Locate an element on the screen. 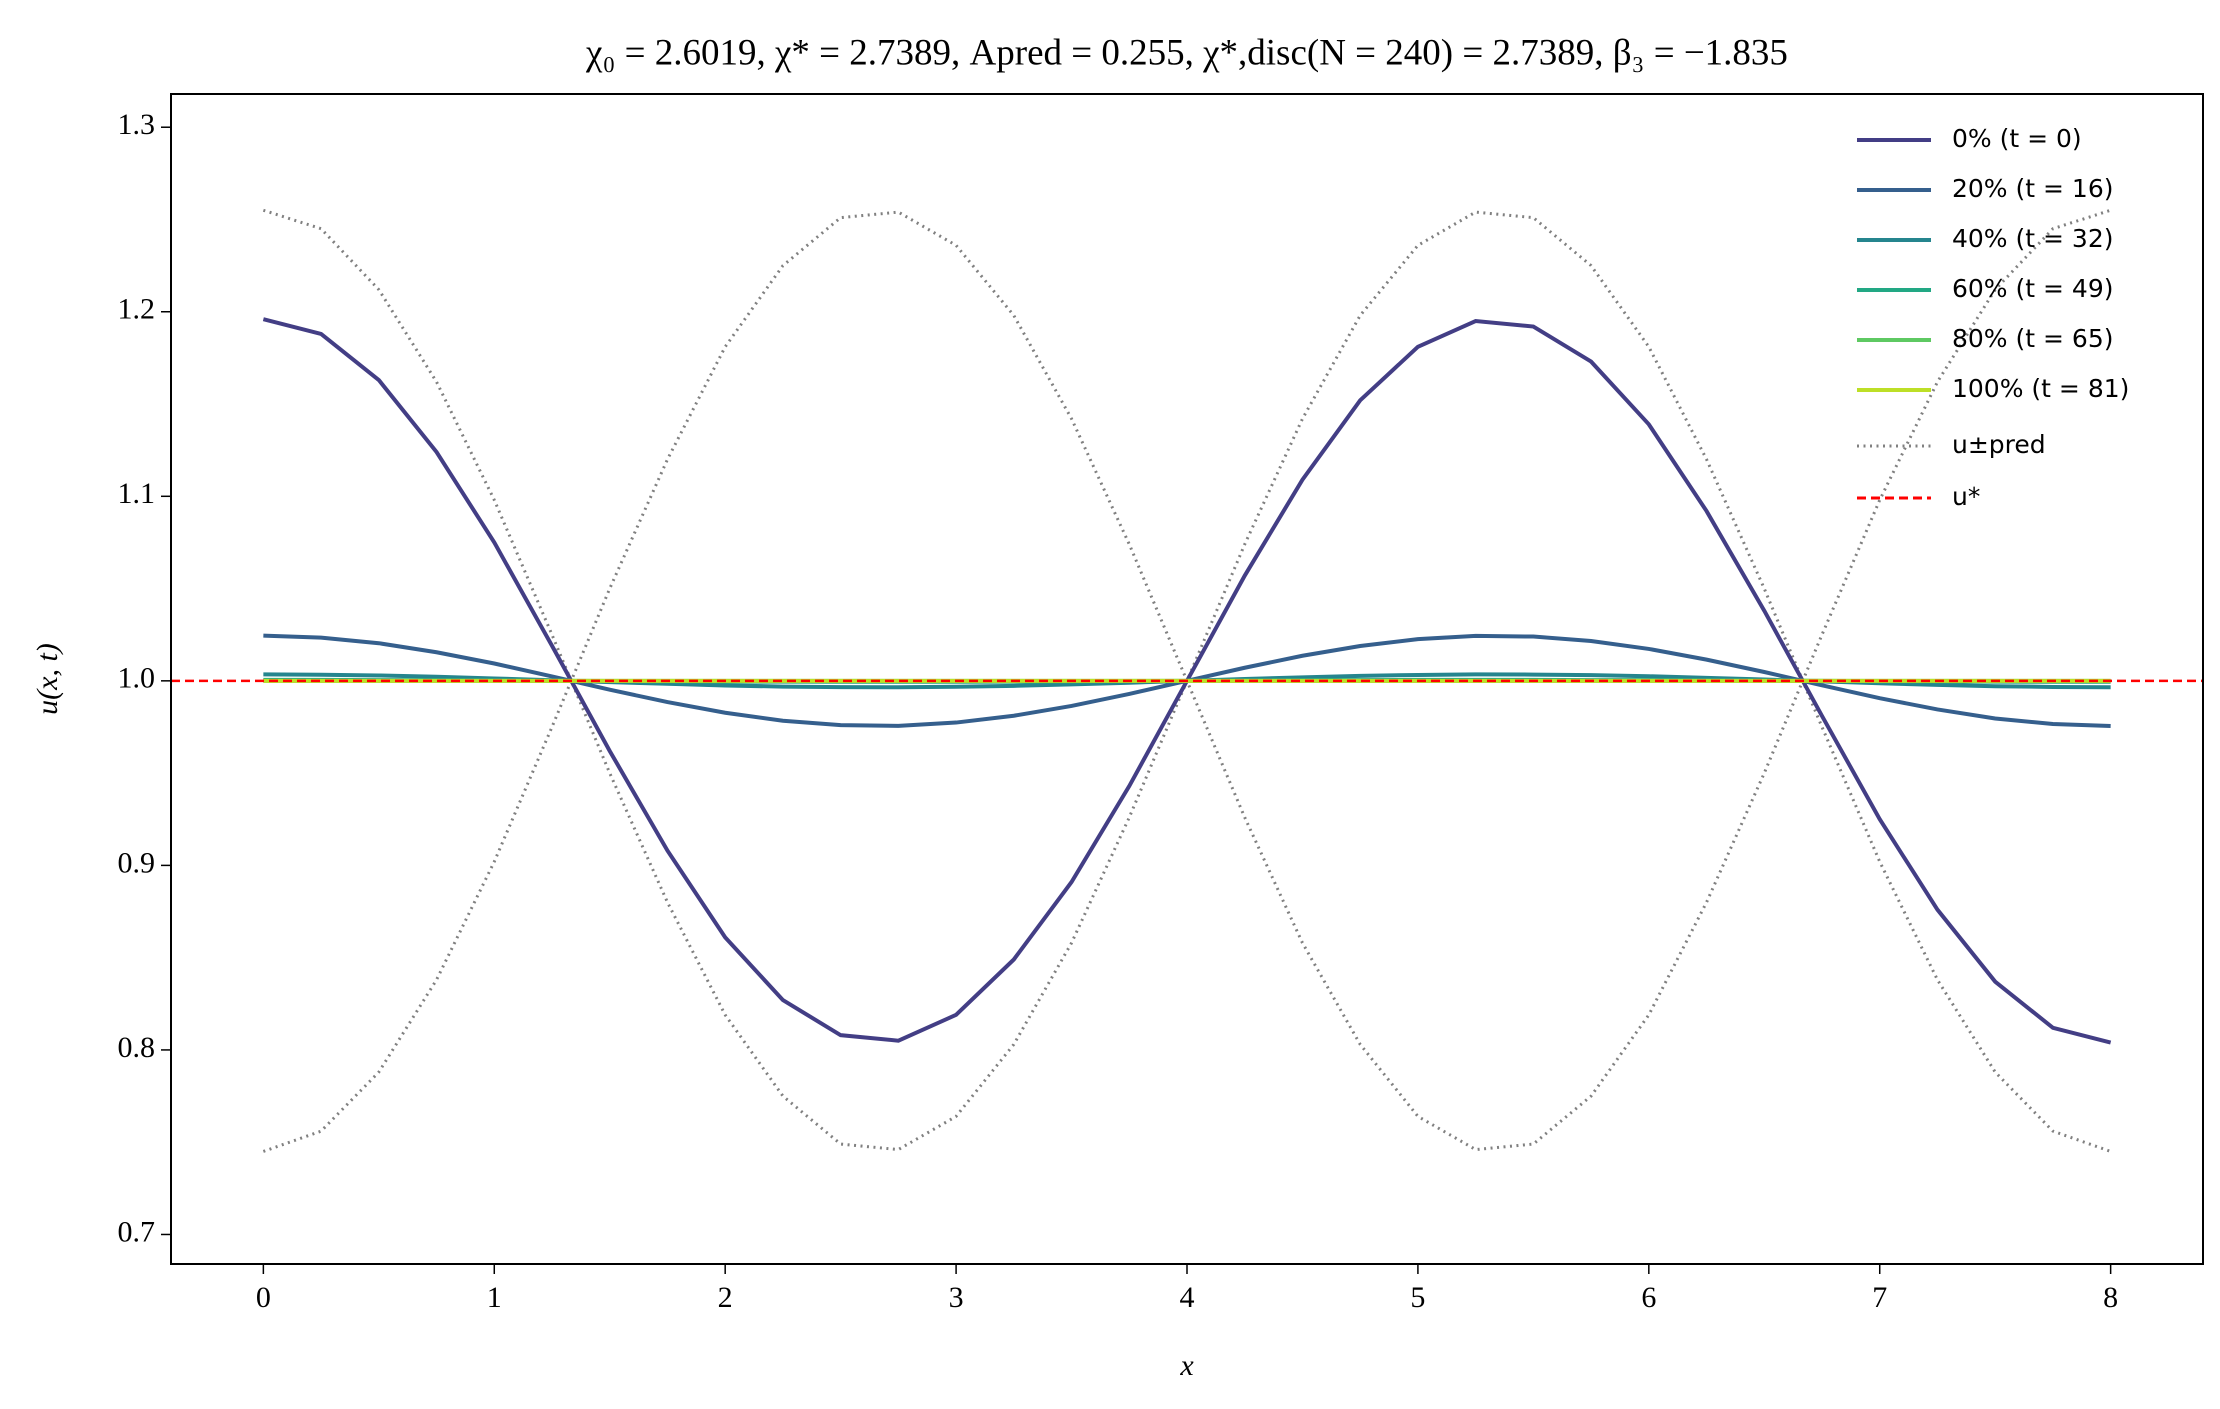 Image resolution: width=2220 pixels, height=1409 pixels. y-tick-label: 1.2 is located at coordinates (137, 309).